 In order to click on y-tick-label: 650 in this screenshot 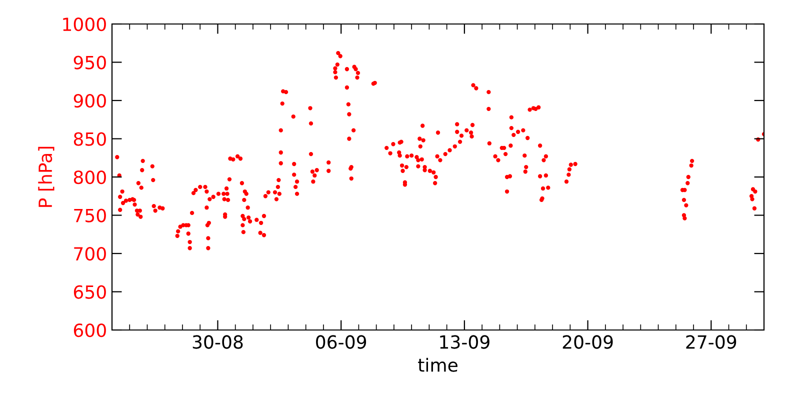, I will do `click(90, 292)`.